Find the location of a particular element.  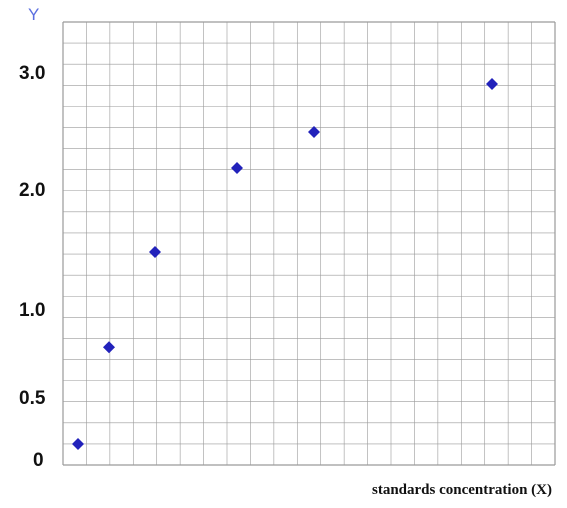

x-axis-label: standards concentration (X) is located at coordinates (462, 490).